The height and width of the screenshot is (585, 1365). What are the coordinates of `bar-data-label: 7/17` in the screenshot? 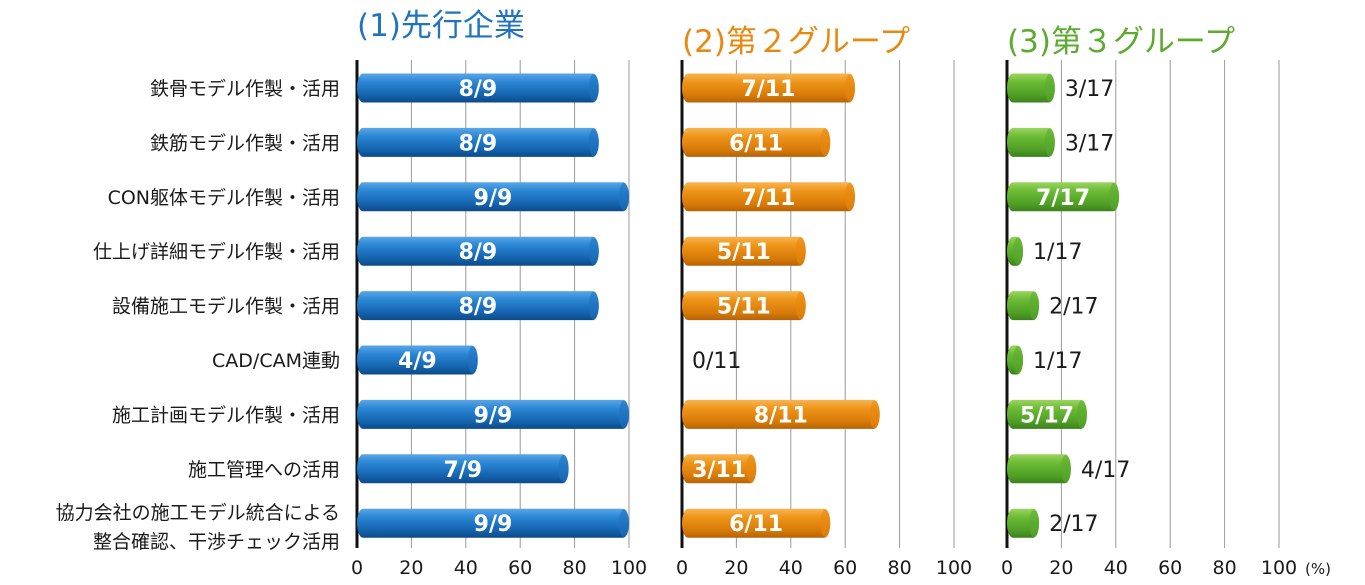 It's located at (1063, 198).